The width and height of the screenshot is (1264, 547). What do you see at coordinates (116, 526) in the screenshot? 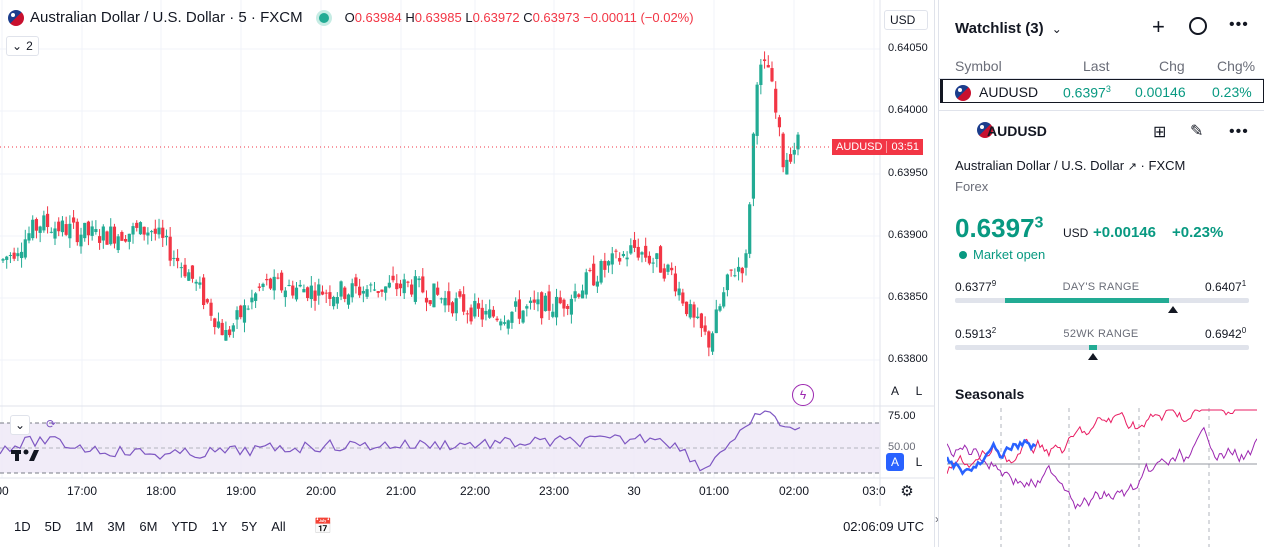
I see `timeframe-button: 3M` at bounding box center [116, 526].